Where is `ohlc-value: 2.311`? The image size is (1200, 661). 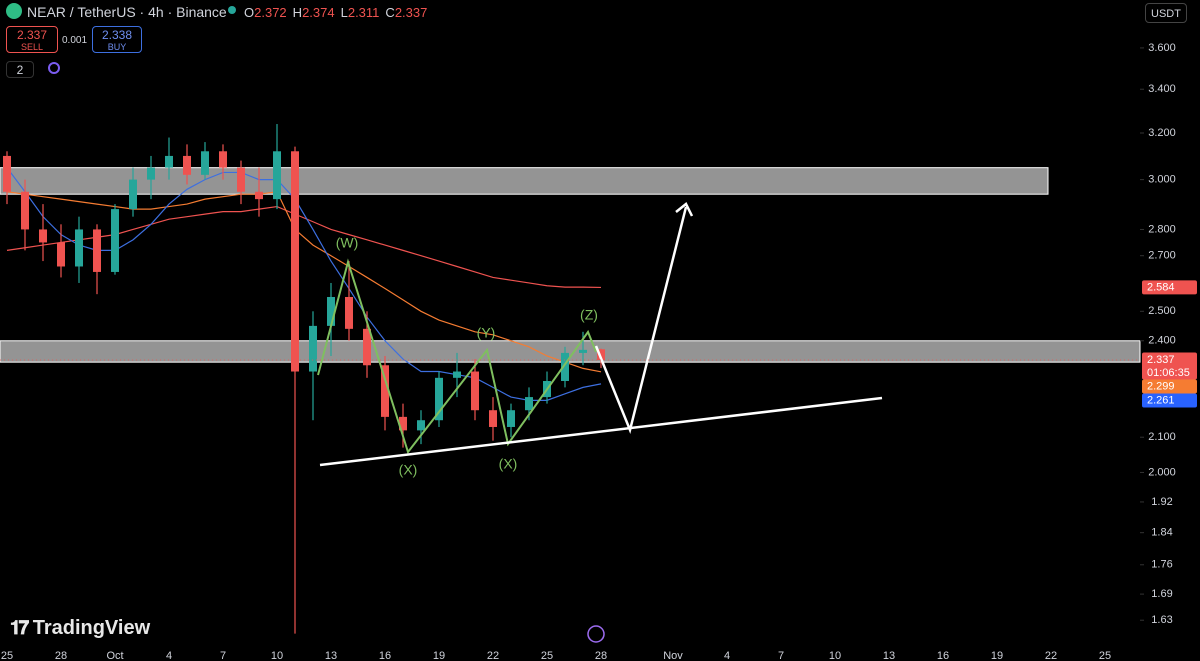 ohlc-value: 2.311 is located at coordinates (363, 12).